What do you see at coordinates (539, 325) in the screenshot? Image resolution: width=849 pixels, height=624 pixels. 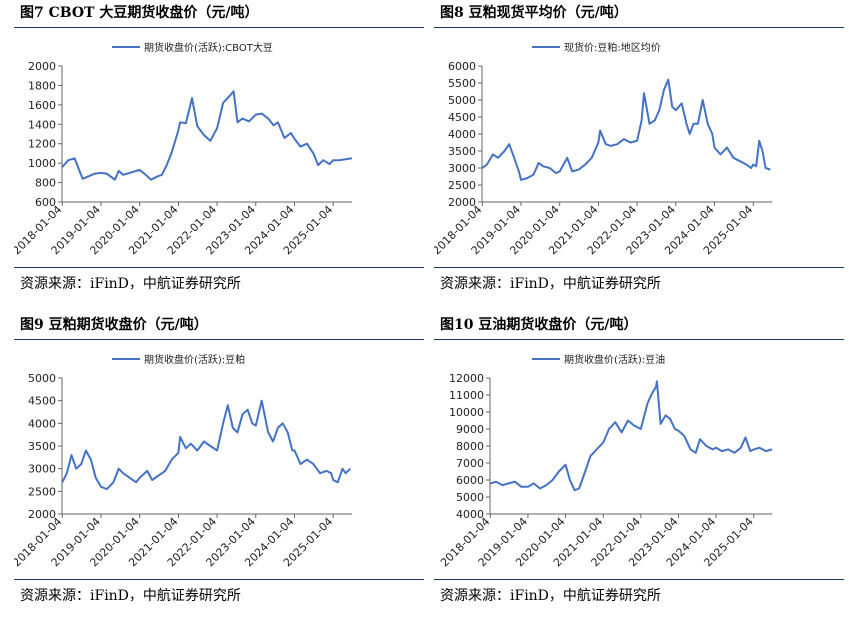 I see `figure-title: 图10 豆油期货收盘价（元/吨）` at bounding box center [539, 325].